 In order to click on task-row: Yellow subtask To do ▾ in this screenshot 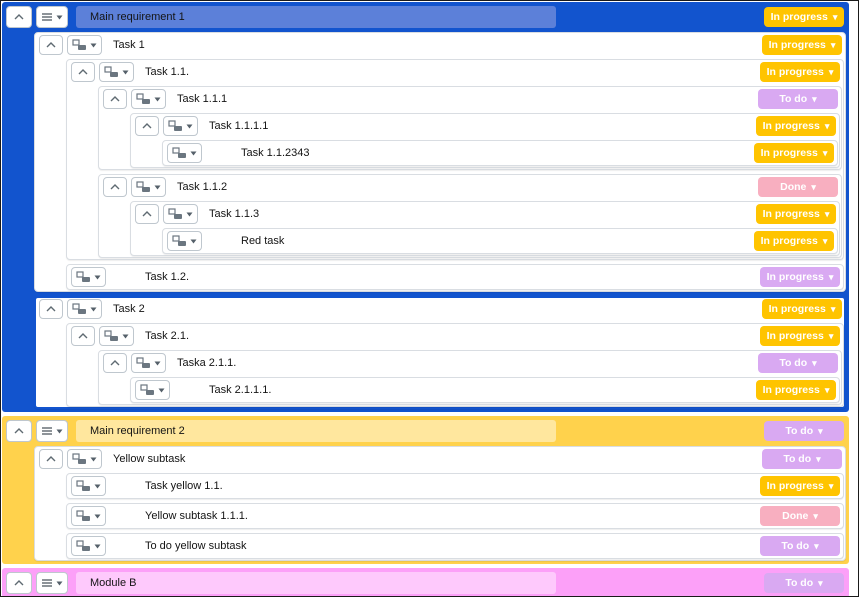, I will do `click(440, 459)`.